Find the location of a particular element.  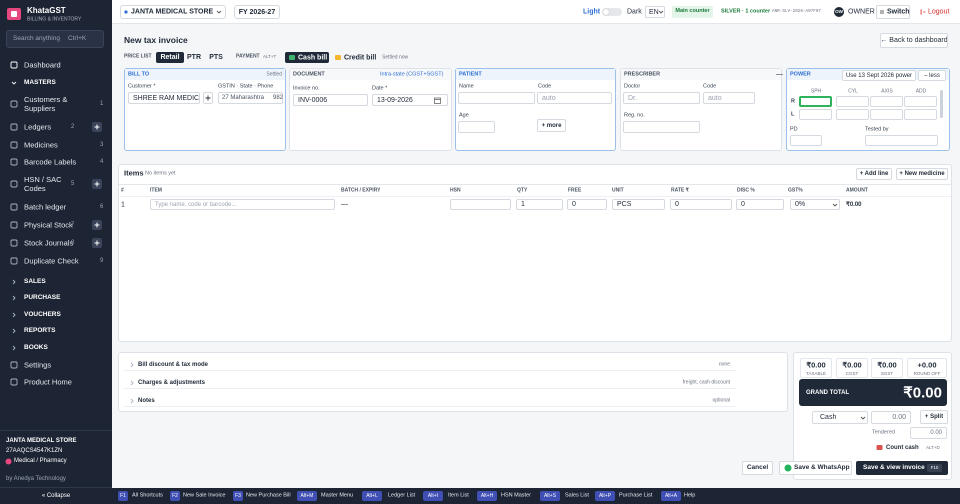

more-button: + more is located at coordinates (551, 125).